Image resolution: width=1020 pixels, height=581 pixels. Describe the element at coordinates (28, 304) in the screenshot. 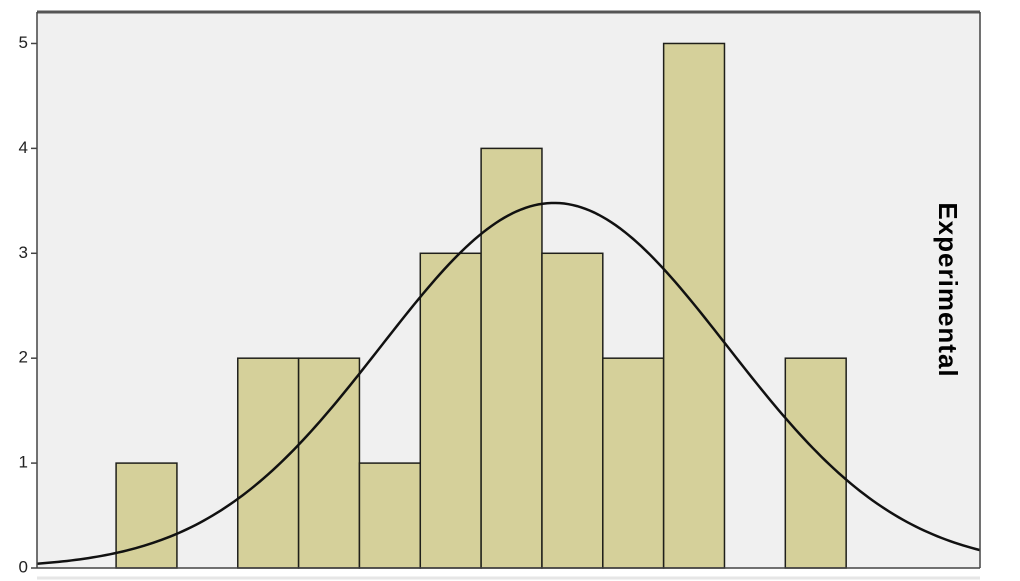

I see `y-axis-ticks: 0 1 2 3 4 5` at that location.